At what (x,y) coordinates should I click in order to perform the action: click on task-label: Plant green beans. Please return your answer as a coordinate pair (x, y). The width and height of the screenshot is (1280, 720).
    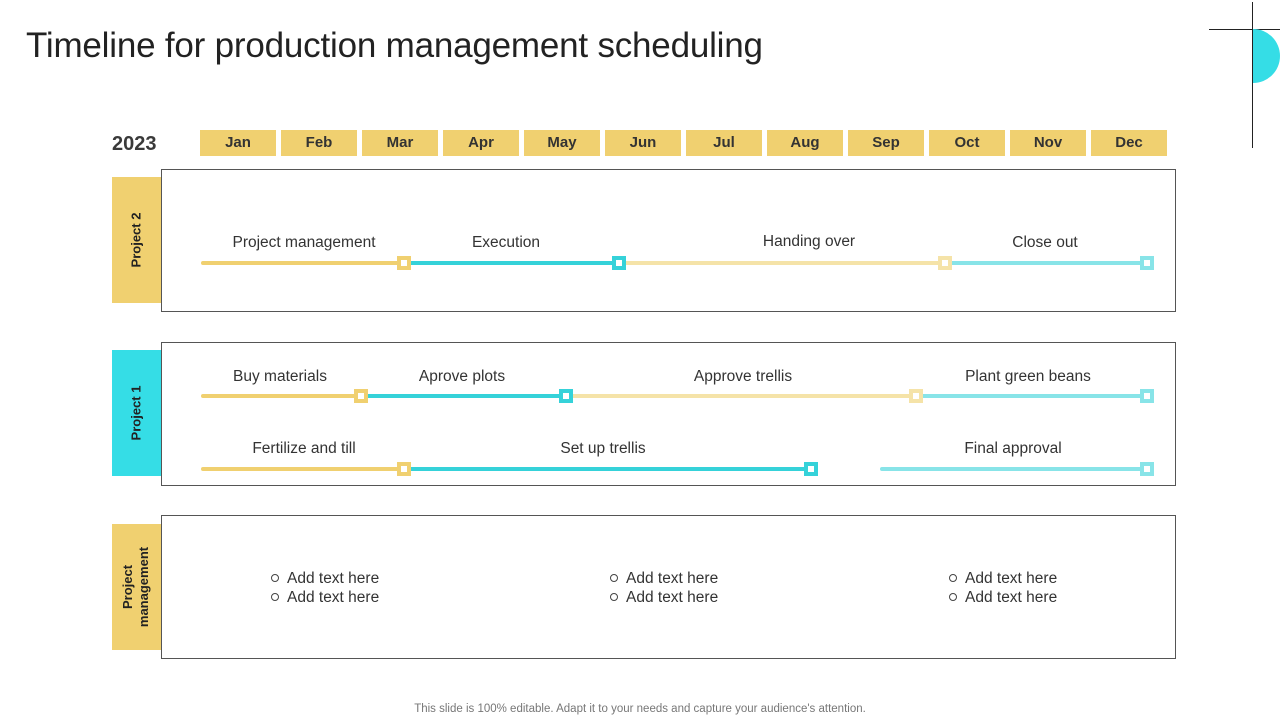
    Looking at the image, I should click on (1028, 376).